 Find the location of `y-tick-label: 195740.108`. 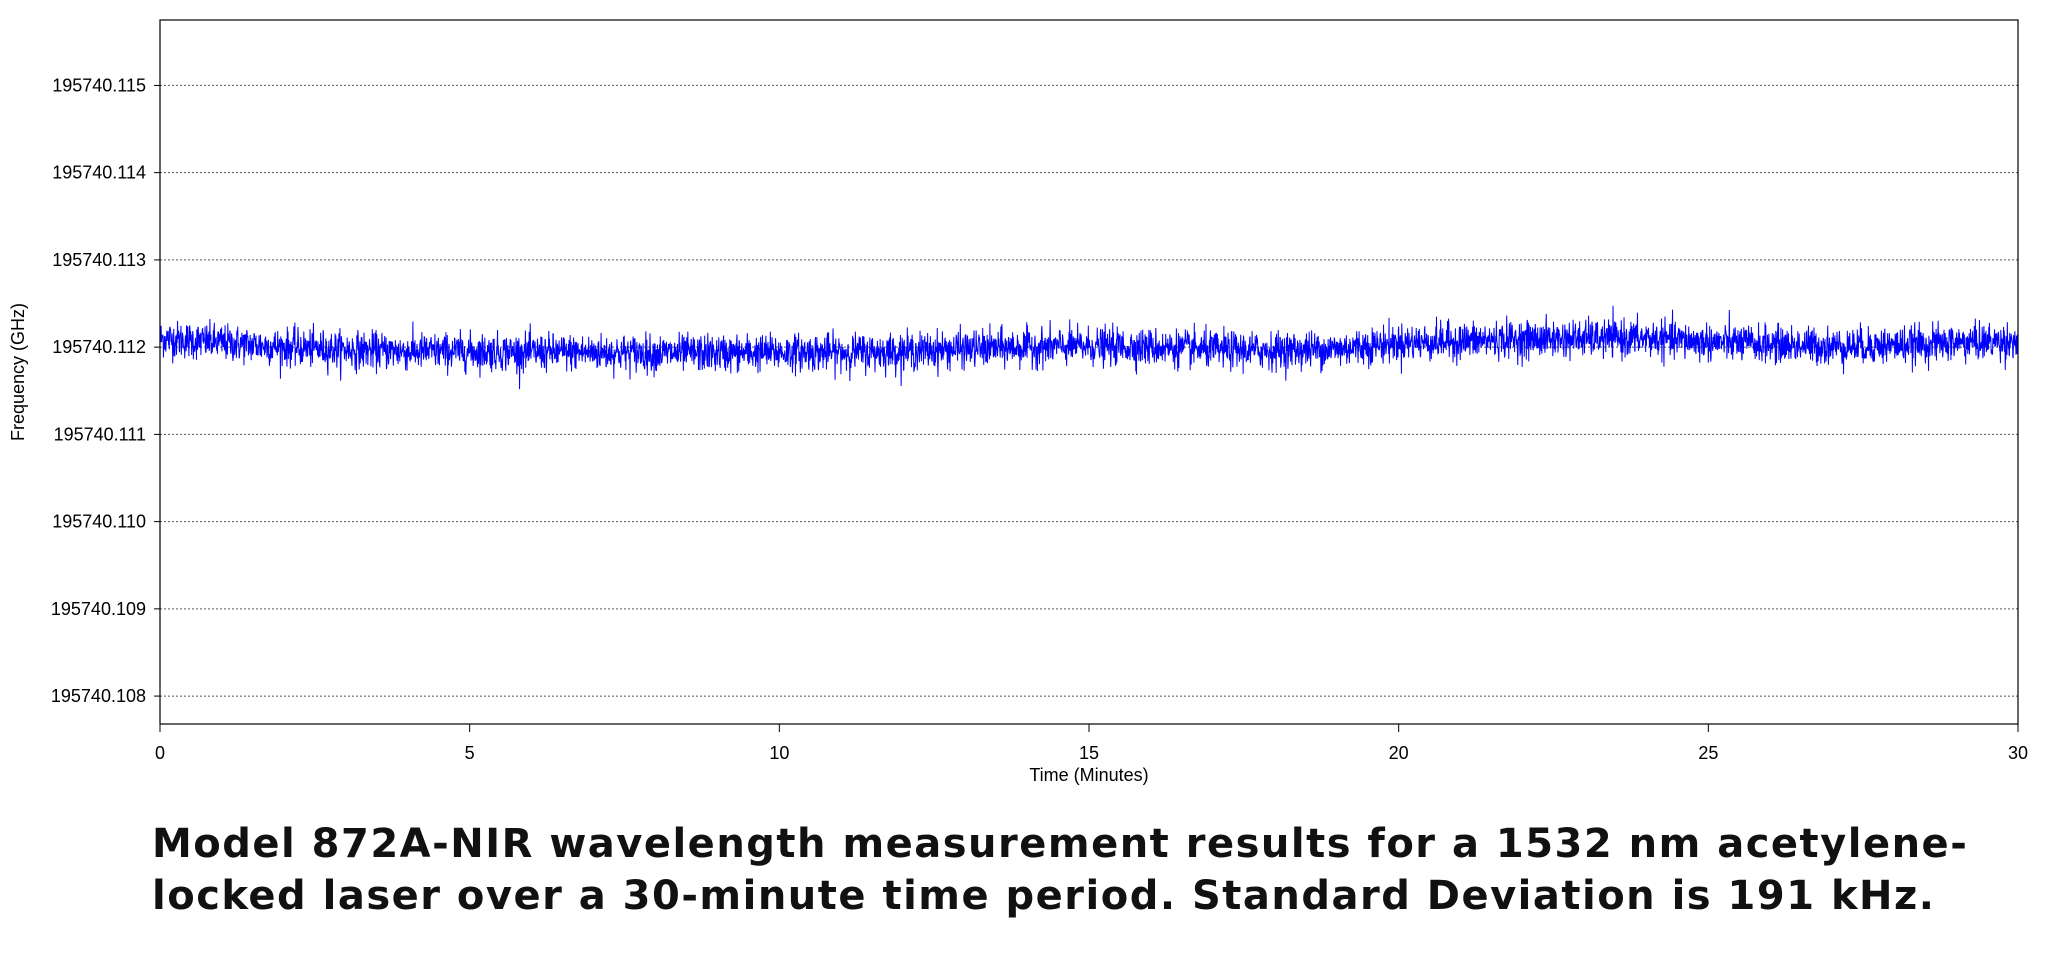

y-tick-label: 195740.108 is located at coordinates (98, 696).